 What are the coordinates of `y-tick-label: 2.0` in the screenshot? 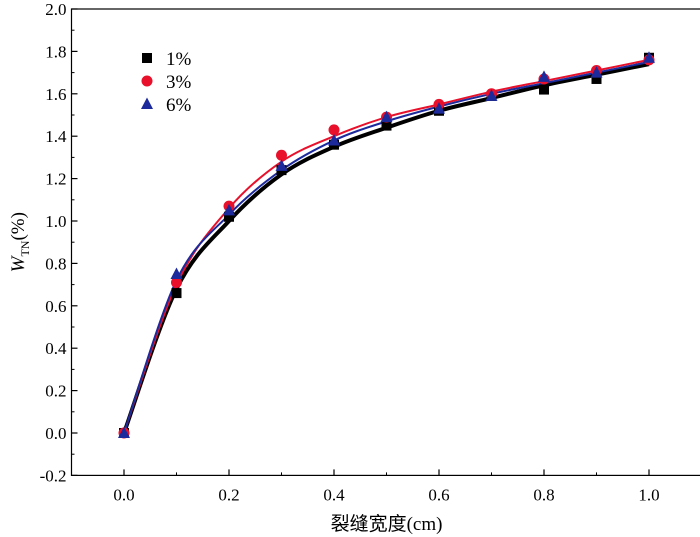 It's located at (55, 9).